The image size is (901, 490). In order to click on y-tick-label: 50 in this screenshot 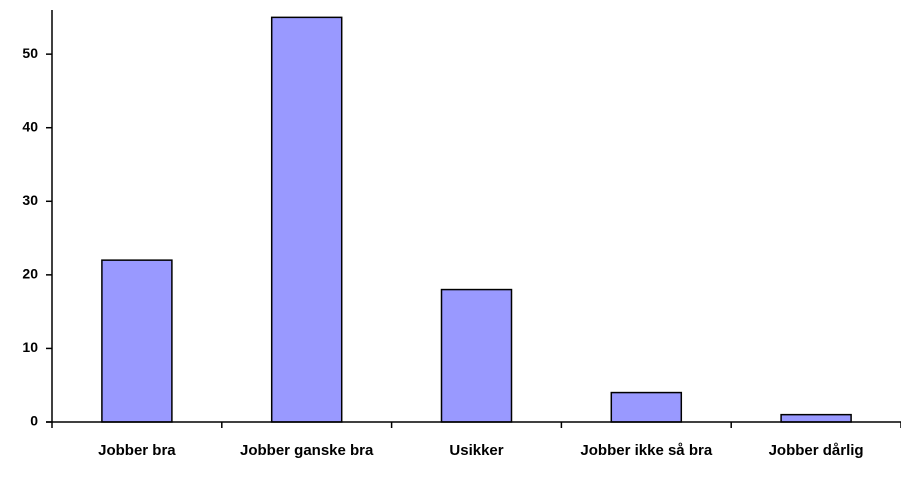, I will do `click(30, 53)`.